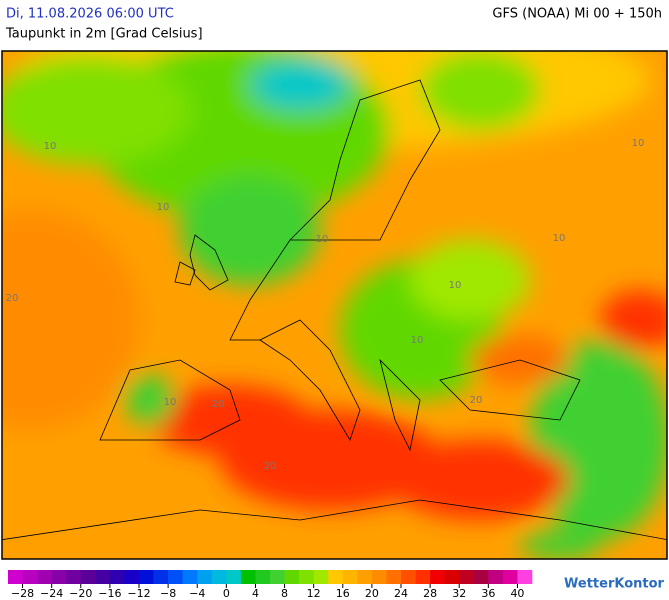 The width and height of the screenshot is (669, 600). I want to click on colorbar-label: −8, so click(168, 593).